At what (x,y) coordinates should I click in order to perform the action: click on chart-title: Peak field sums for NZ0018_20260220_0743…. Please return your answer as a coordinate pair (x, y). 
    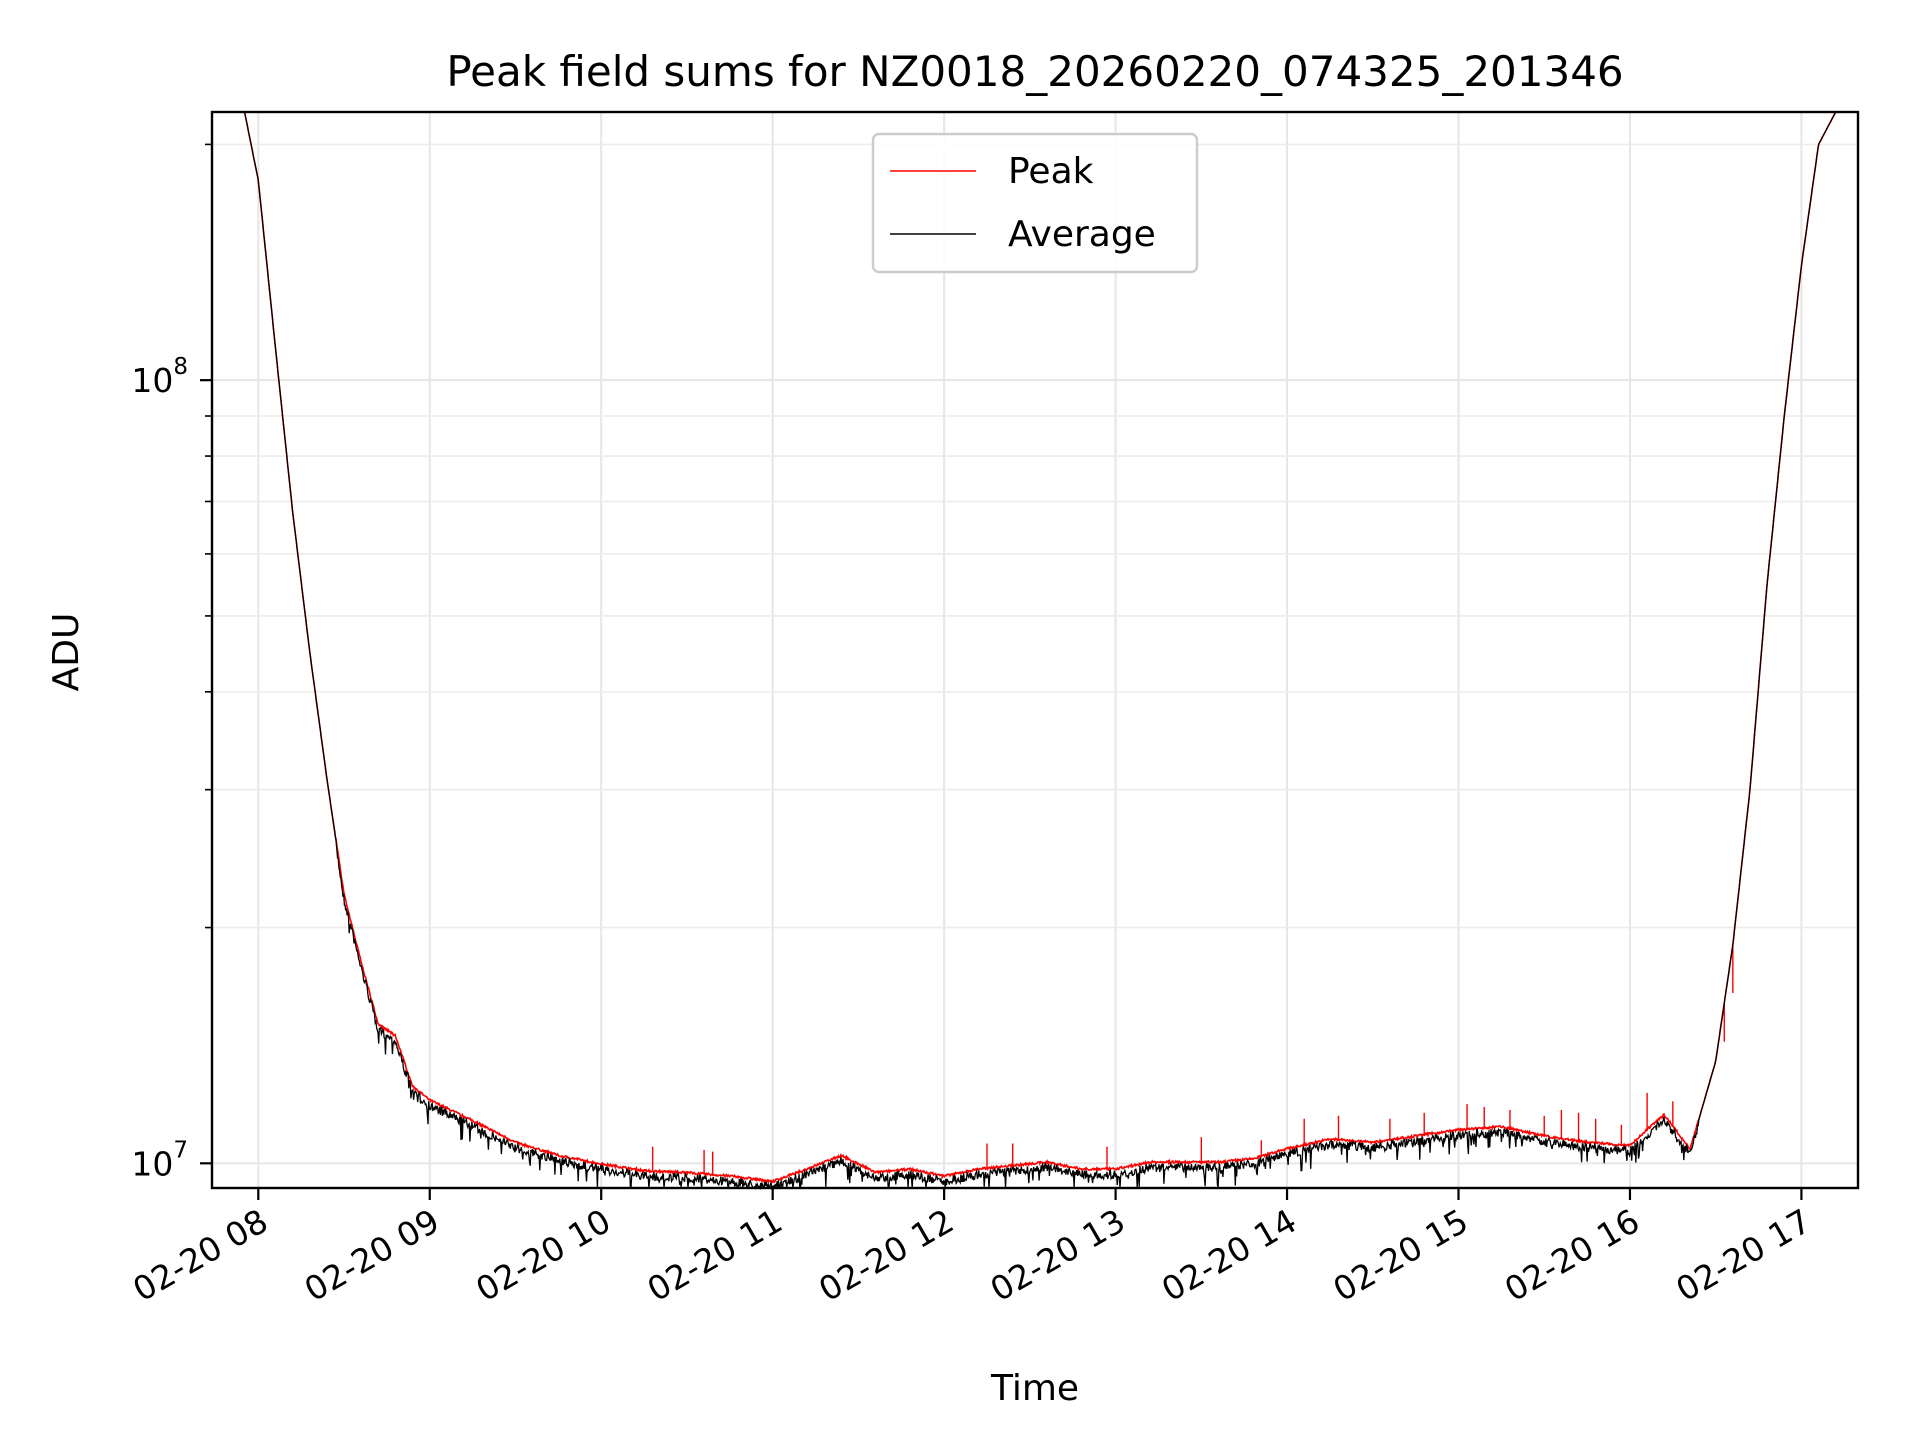
    Looking at the image, I should click on (1034, 71).